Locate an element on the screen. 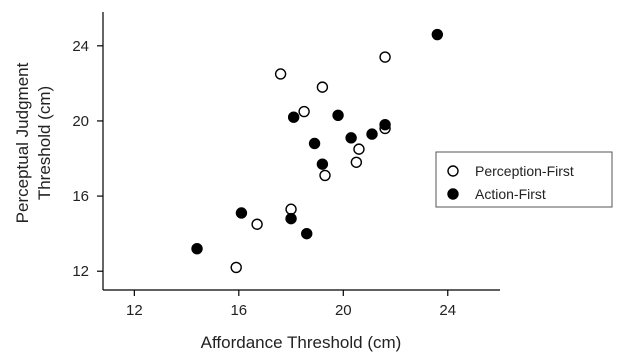  x-tick-label: 24 is located at coordinates (447, 310).